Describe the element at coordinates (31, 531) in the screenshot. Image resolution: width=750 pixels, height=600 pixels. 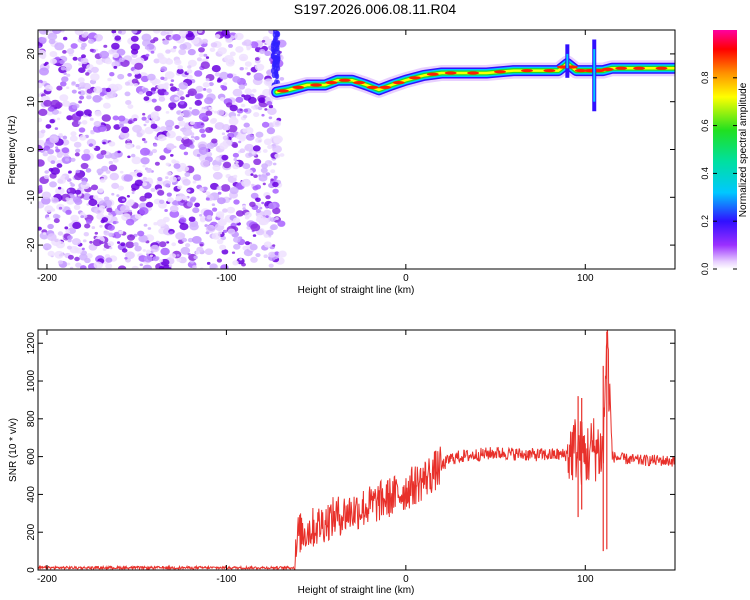
I see `y-tick-label: 200` at that location.